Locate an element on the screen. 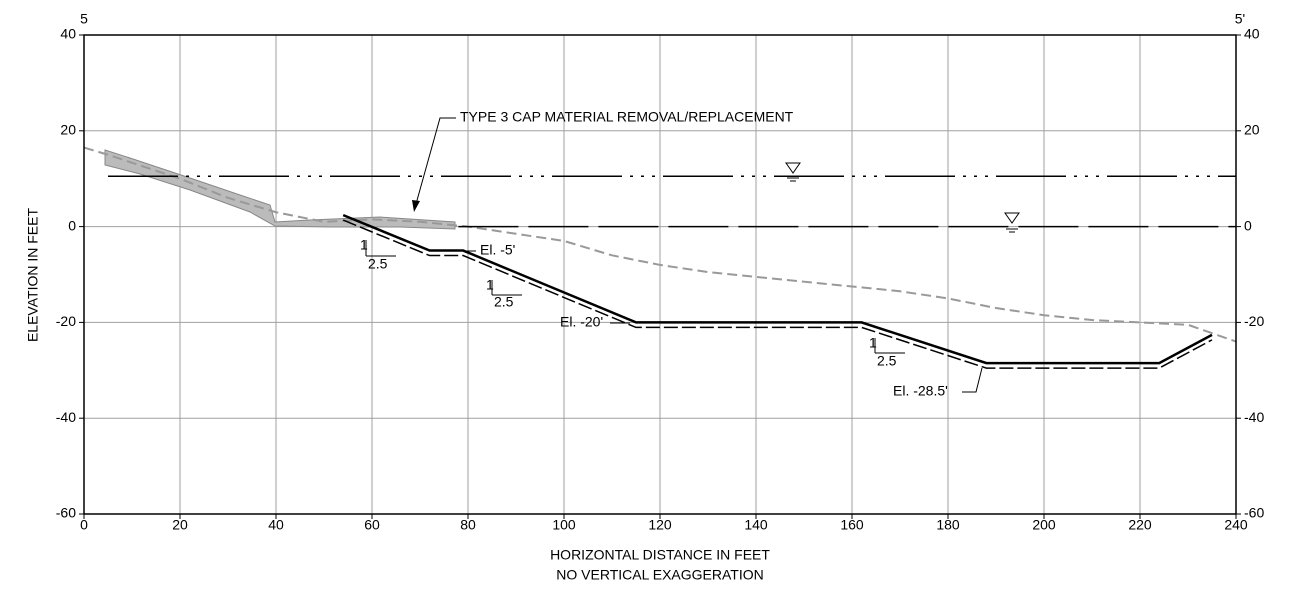 This screenshot has height=592, width=1290. arrow is located at coordinates (416, 206).